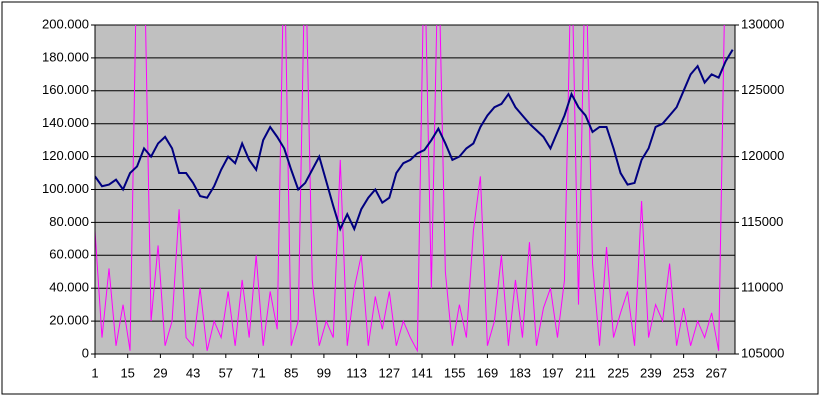  Describe the element at coordinates (69, 287) in the screenshot. I see `y-tick-label: 40.000` at that location.